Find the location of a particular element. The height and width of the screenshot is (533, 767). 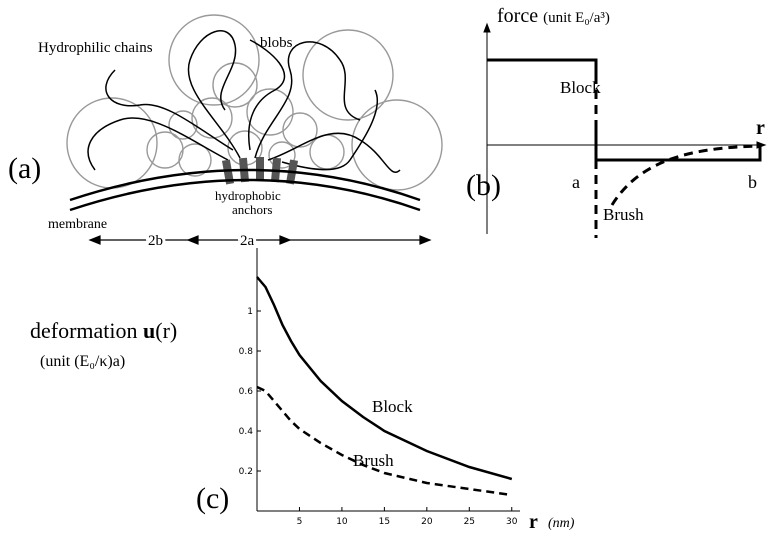

membrane-label: membrane is located at coordinates (77, 224).